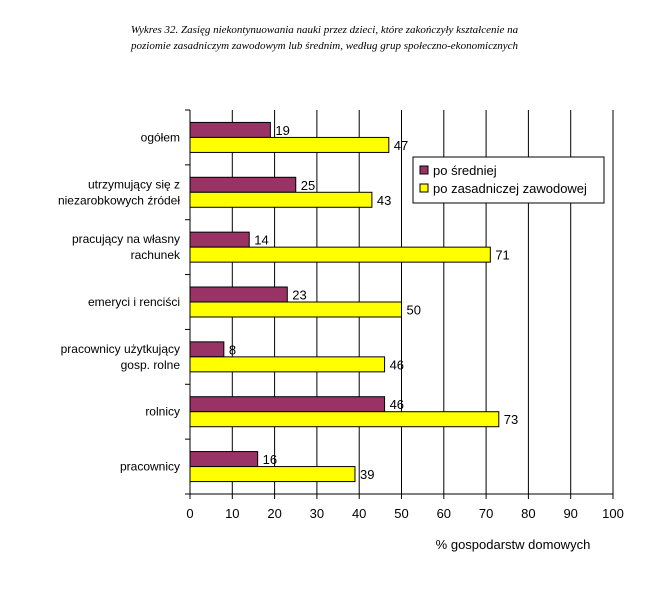  I want to click on category-label: rachunek, so click(156, 255).